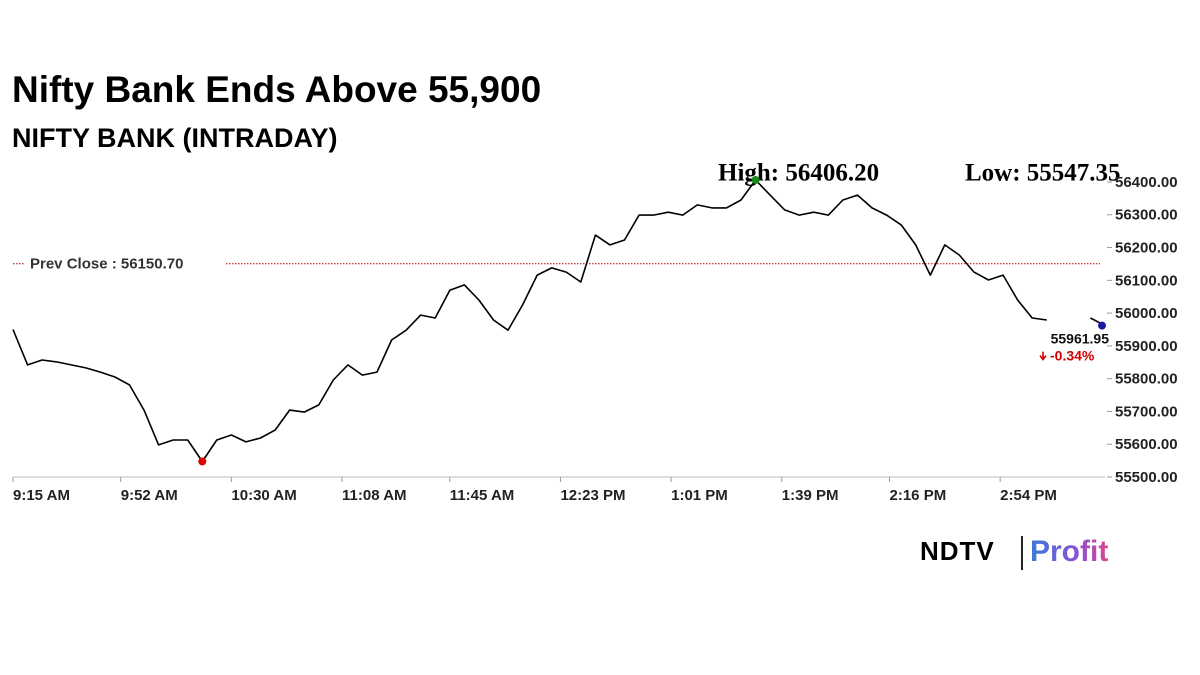 The image size is (1200, 675). What do you see at coordinates (374, 495) in the screenshot?
I see `x-tick-label: 11:08 AM` at bounding box center [374, 495].